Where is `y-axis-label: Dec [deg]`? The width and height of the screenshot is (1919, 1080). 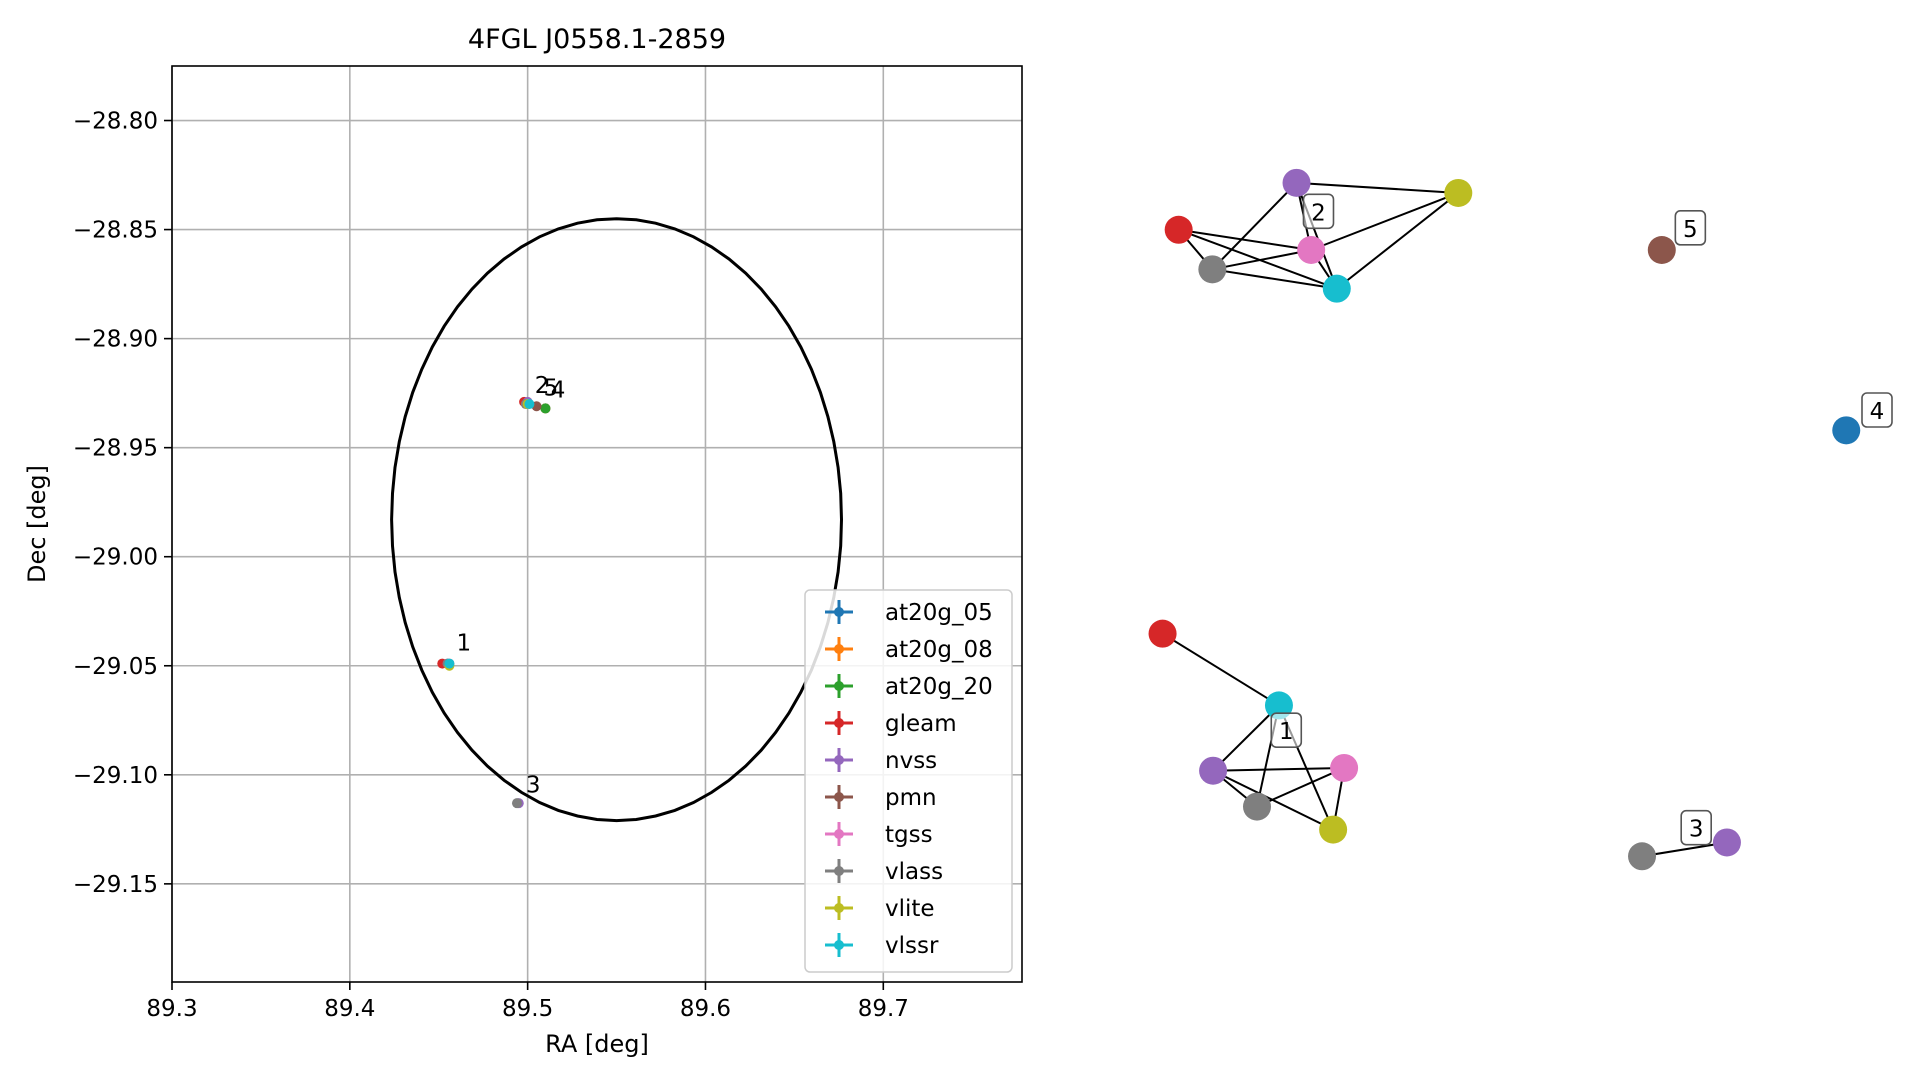 y-axis-label: Dec [deg] is located at coordinates (37, 524).